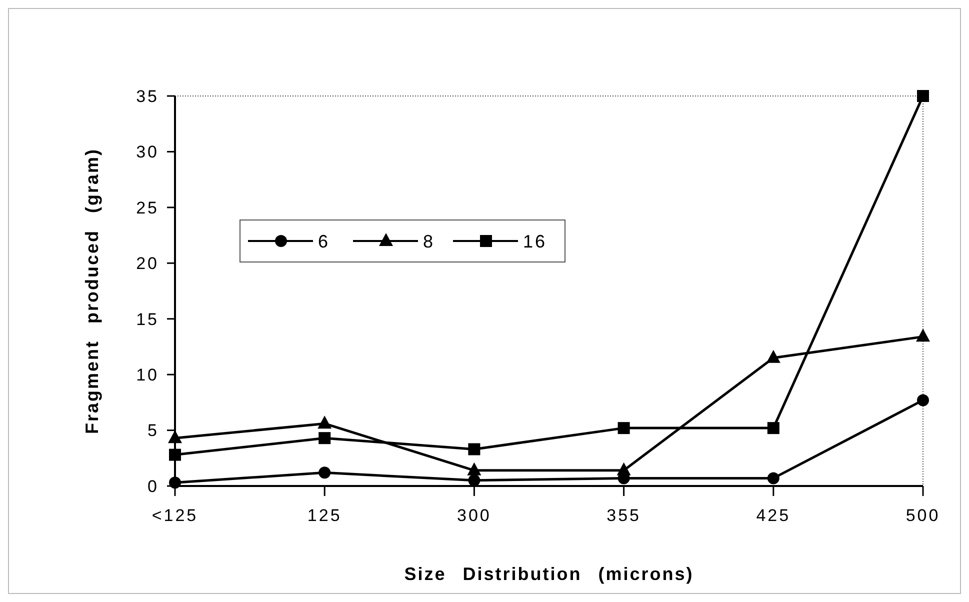 The height and width of the screenshot is (602, 969). I want to click on x-tick-label: 355, so click(623, 515).